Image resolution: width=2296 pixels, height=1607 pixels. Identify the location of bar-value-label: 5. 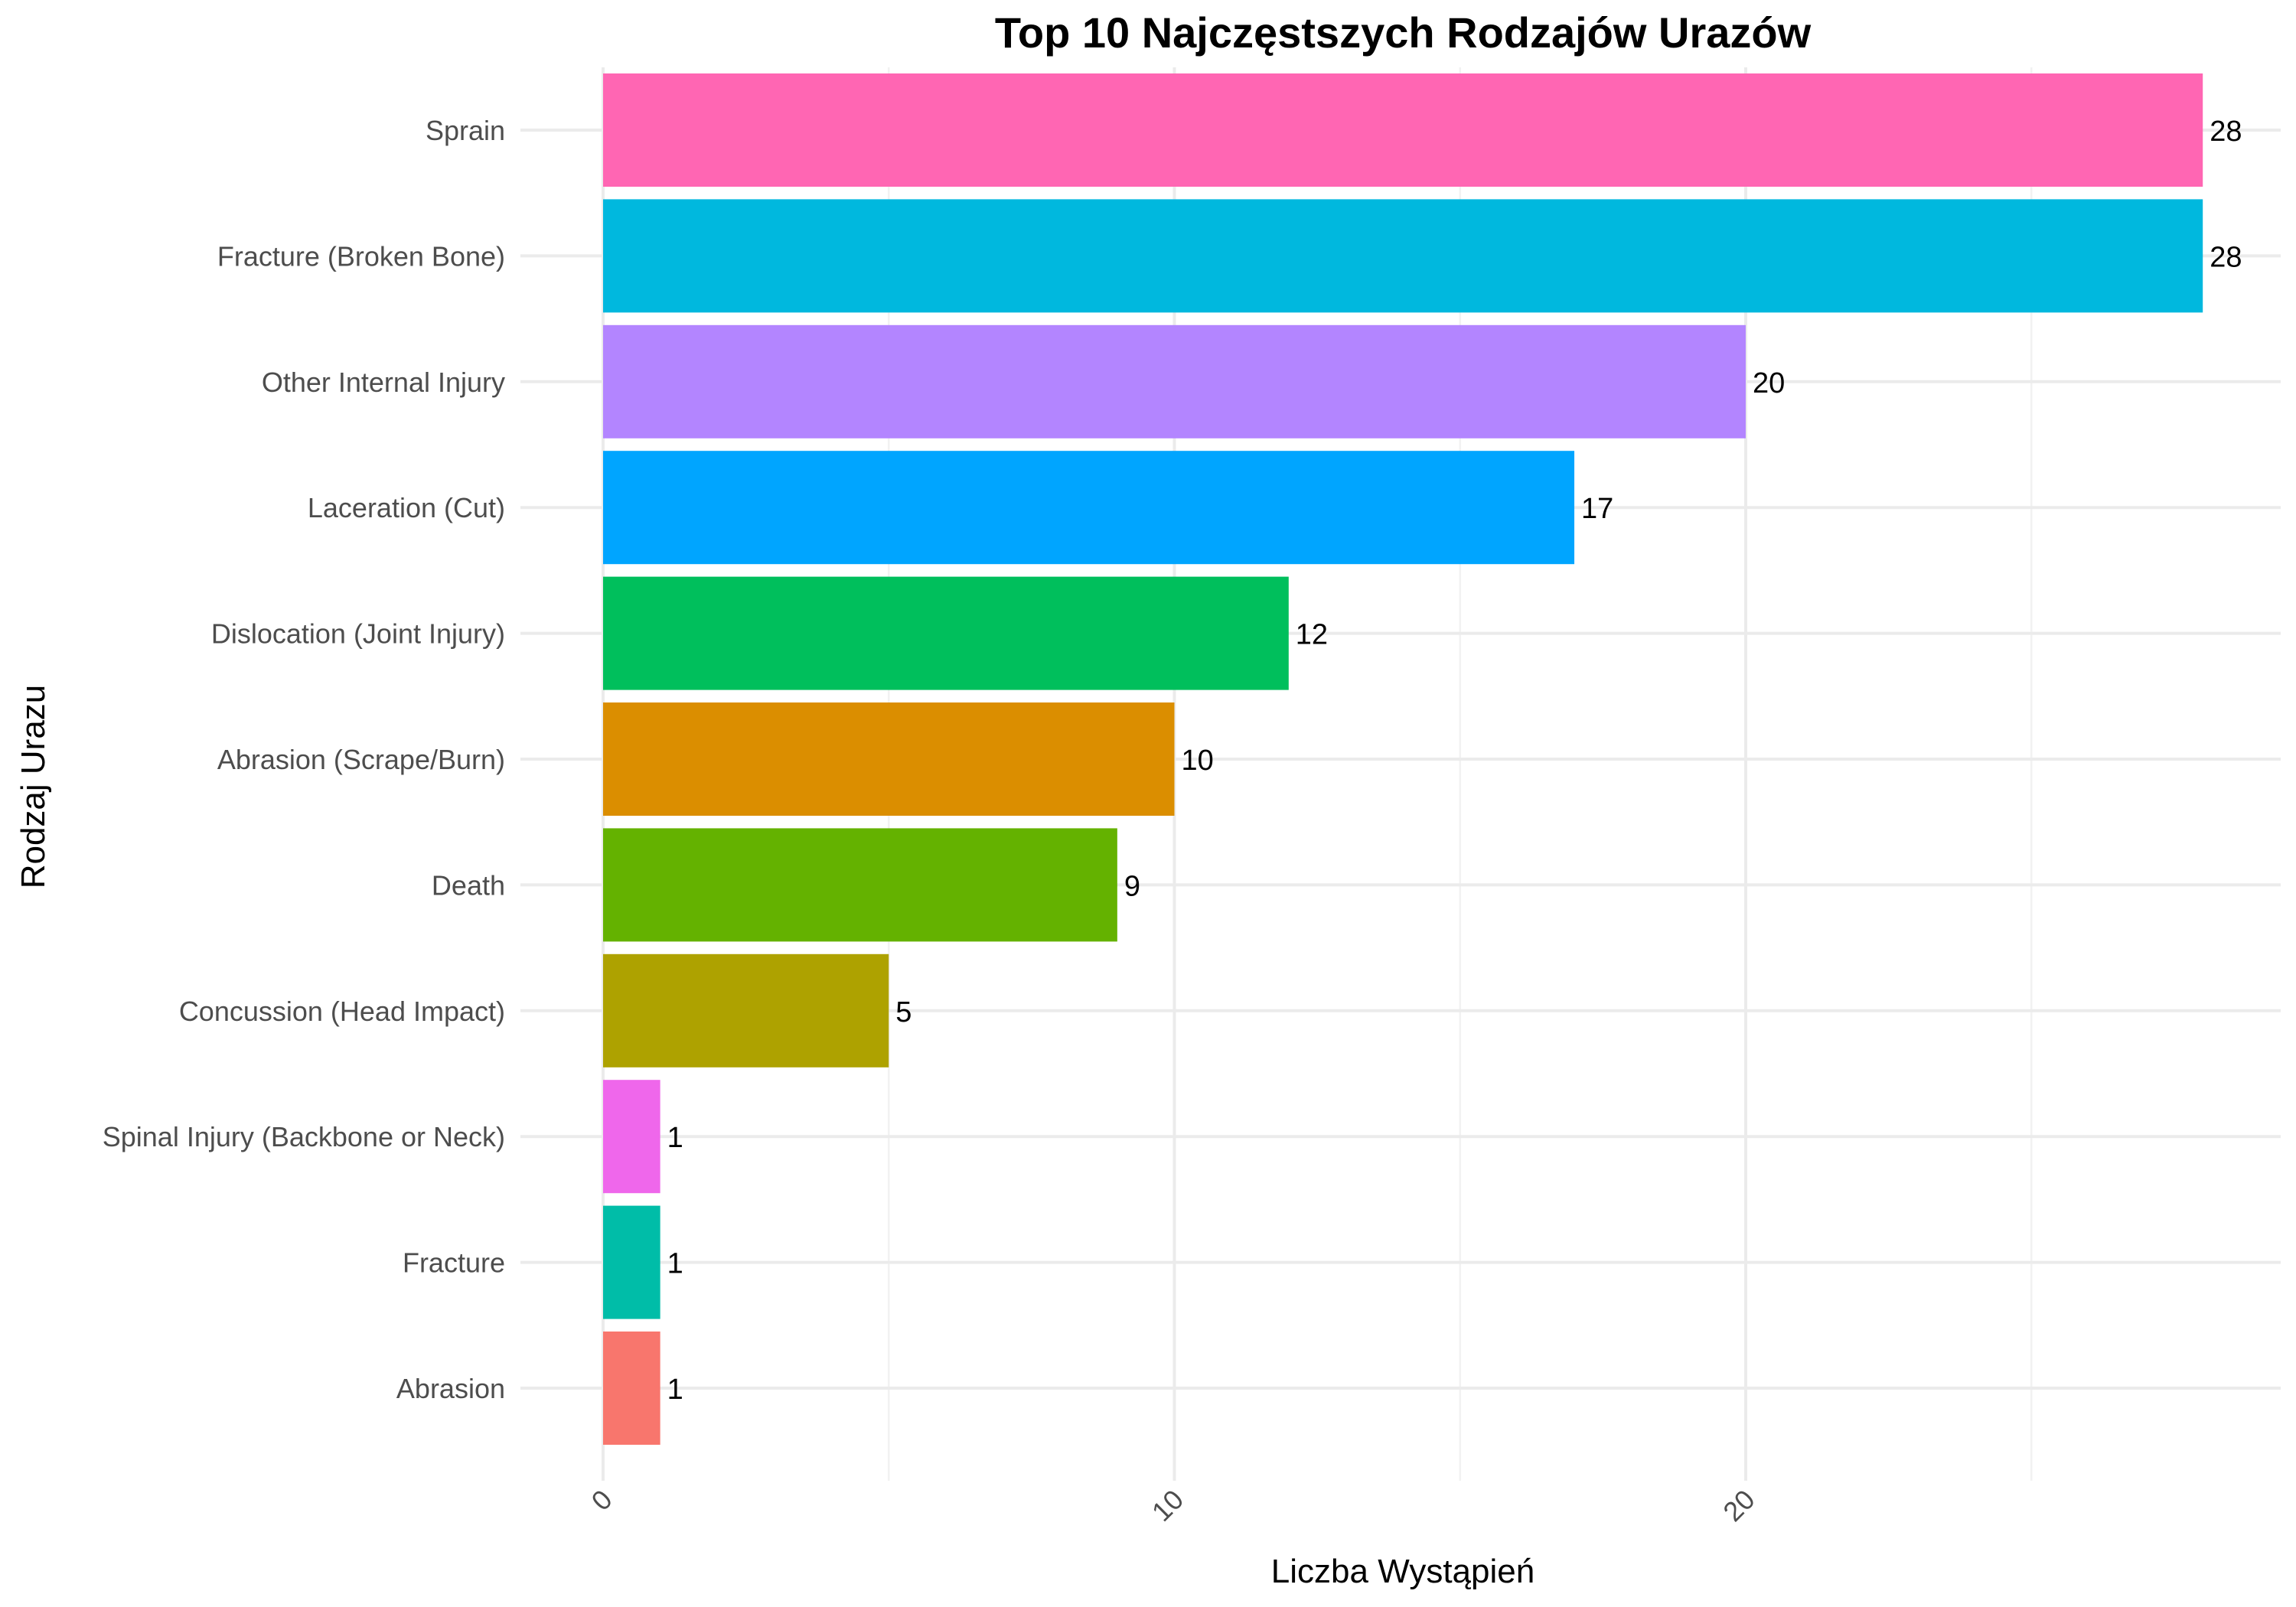
(903, 1012).